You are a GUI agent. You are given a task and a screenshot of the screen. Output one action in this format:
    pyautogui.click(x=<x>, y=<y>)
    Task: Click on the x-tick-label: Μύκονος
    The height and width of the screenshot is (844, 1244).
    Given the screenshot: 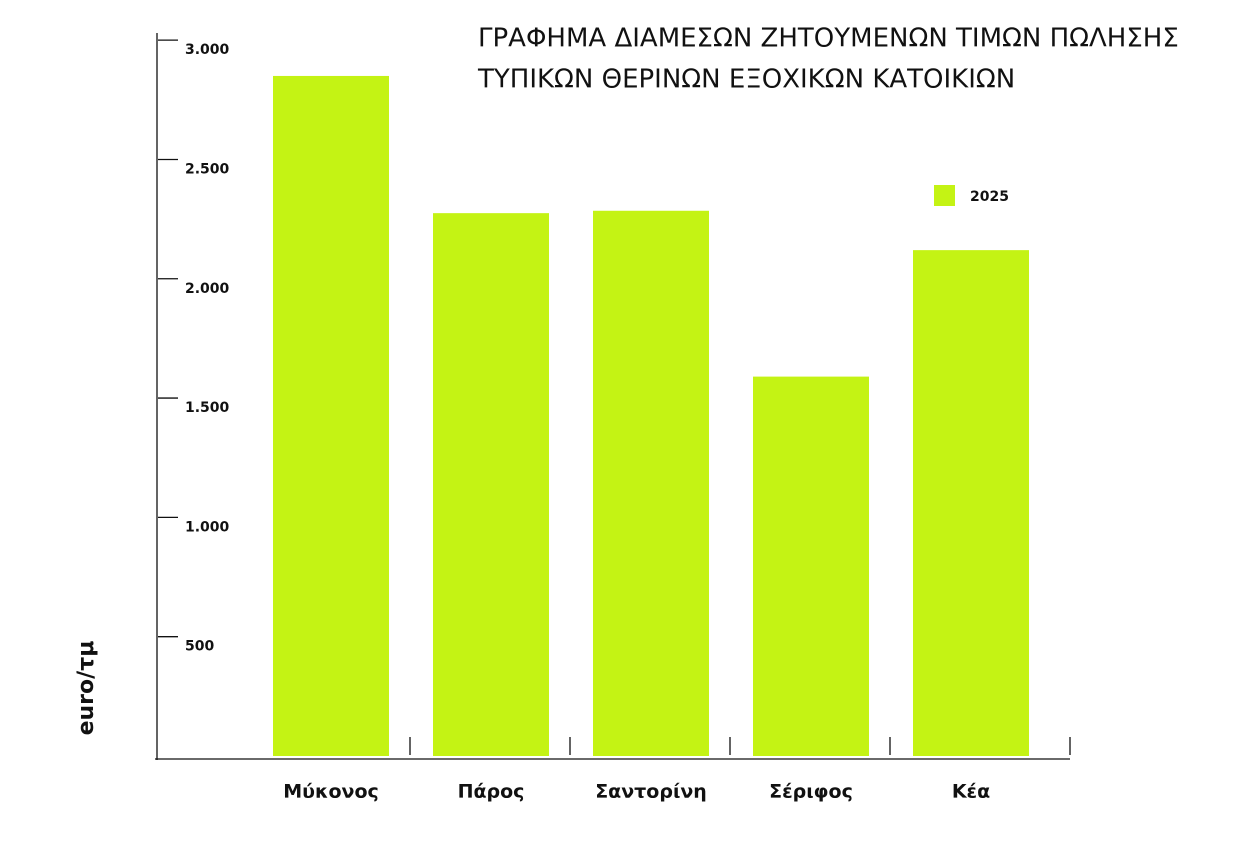 What is the action you would take?
    pyautogui.click(x=331, y=792)
    